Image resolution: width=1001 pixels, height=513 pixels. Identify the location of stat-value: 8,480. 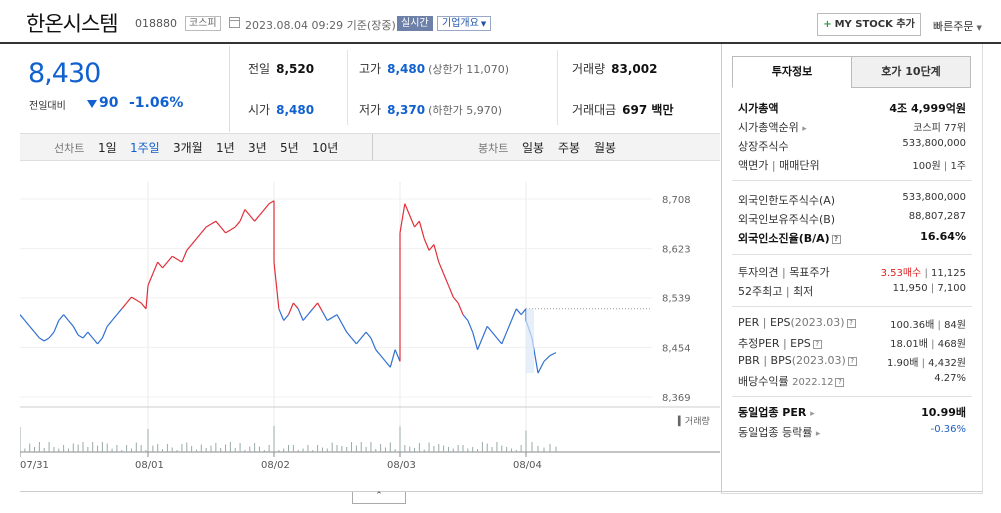
(406, 69).